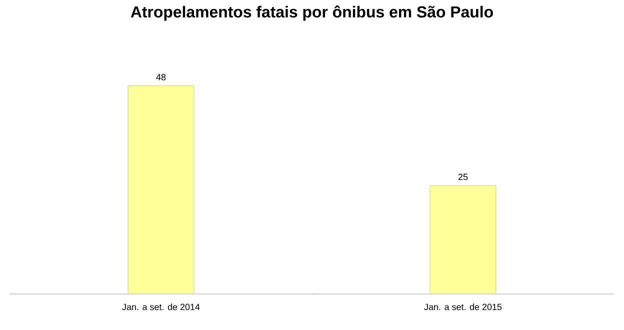 The image size is (624, 330). What do you see at coordinates (161, 77) in the screenshot?
I see `data-label: 48` at bounding box center [161, 77].